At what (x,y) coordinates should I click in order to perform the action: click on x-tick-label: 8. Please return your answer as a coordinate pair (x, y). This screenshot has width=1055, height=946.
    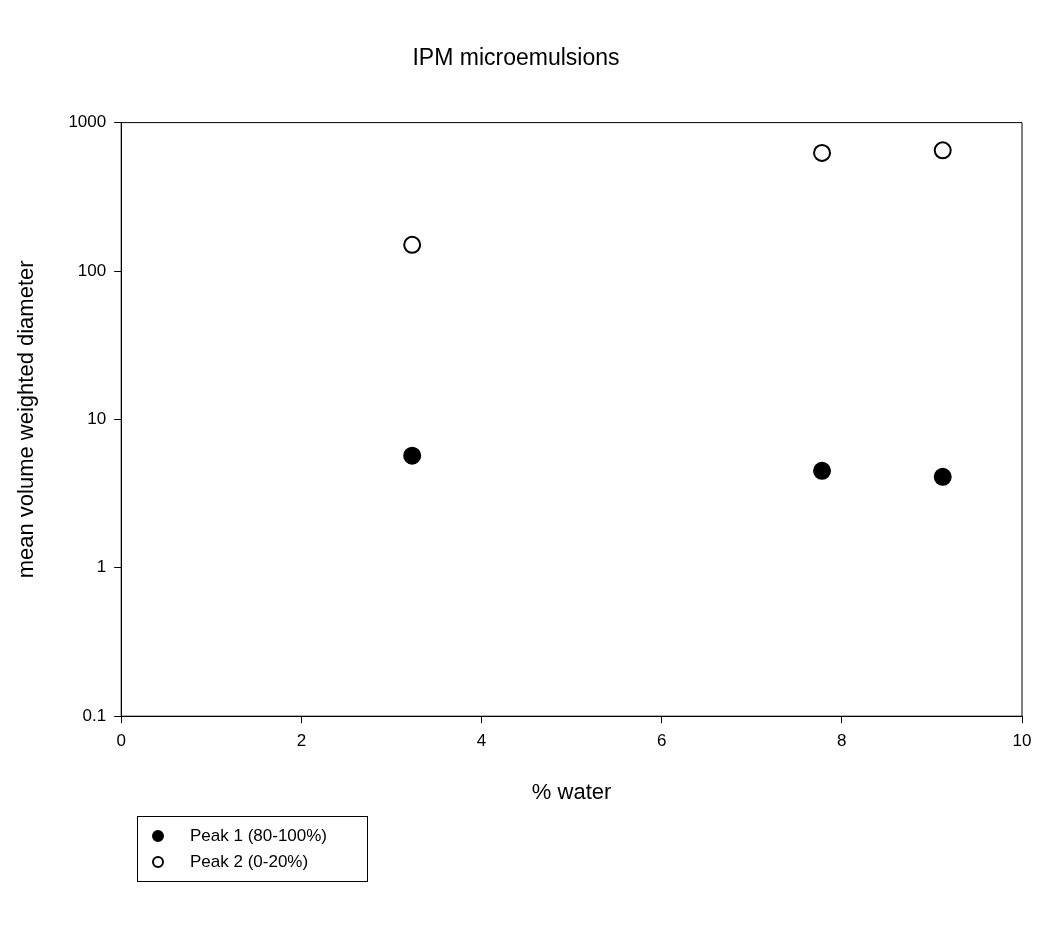
    Looking at the image, I should click on (842, 741).